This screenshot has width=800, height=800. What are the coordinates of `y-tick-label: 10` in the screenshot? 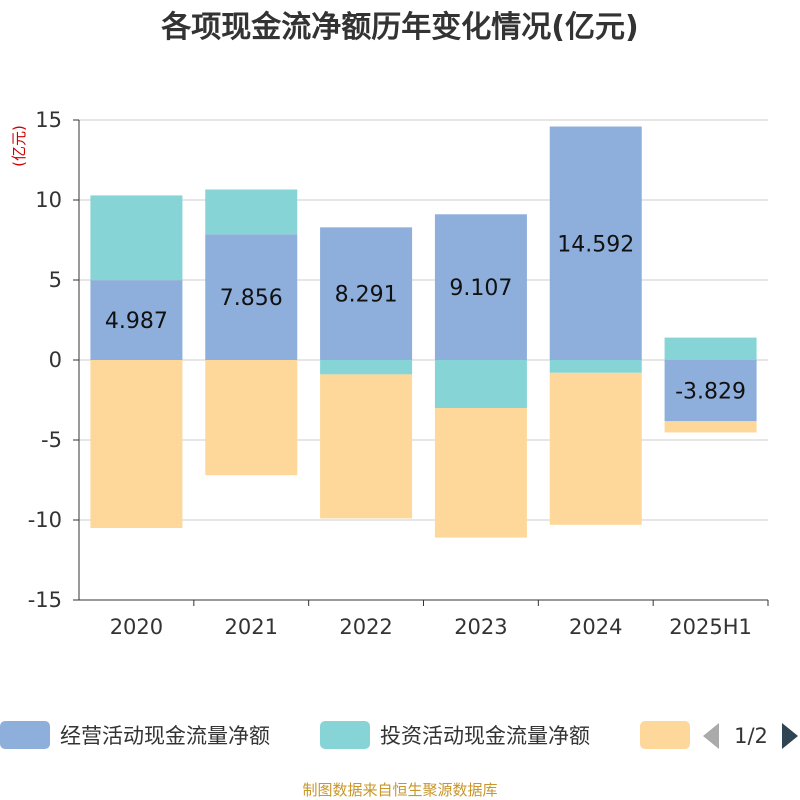 It's located at (48, 200).